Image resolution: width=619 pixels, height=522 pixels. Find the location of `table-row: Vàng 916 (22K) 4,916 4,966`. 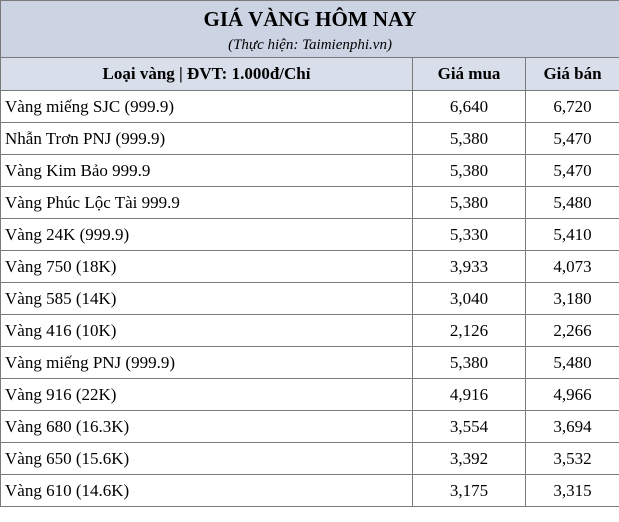

table-row: Vàng 916 (22K) 4,916 4,966 is located at coordinates (309, 394).